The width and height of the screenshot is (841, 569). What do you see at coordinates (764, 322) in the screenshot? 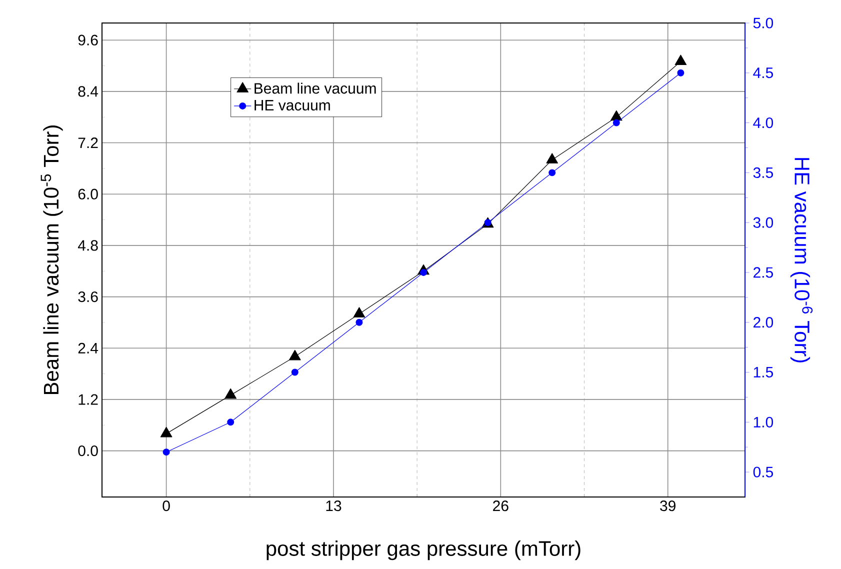
I see `y2-tick-label: 2.0` at bounding box center [764, 322].